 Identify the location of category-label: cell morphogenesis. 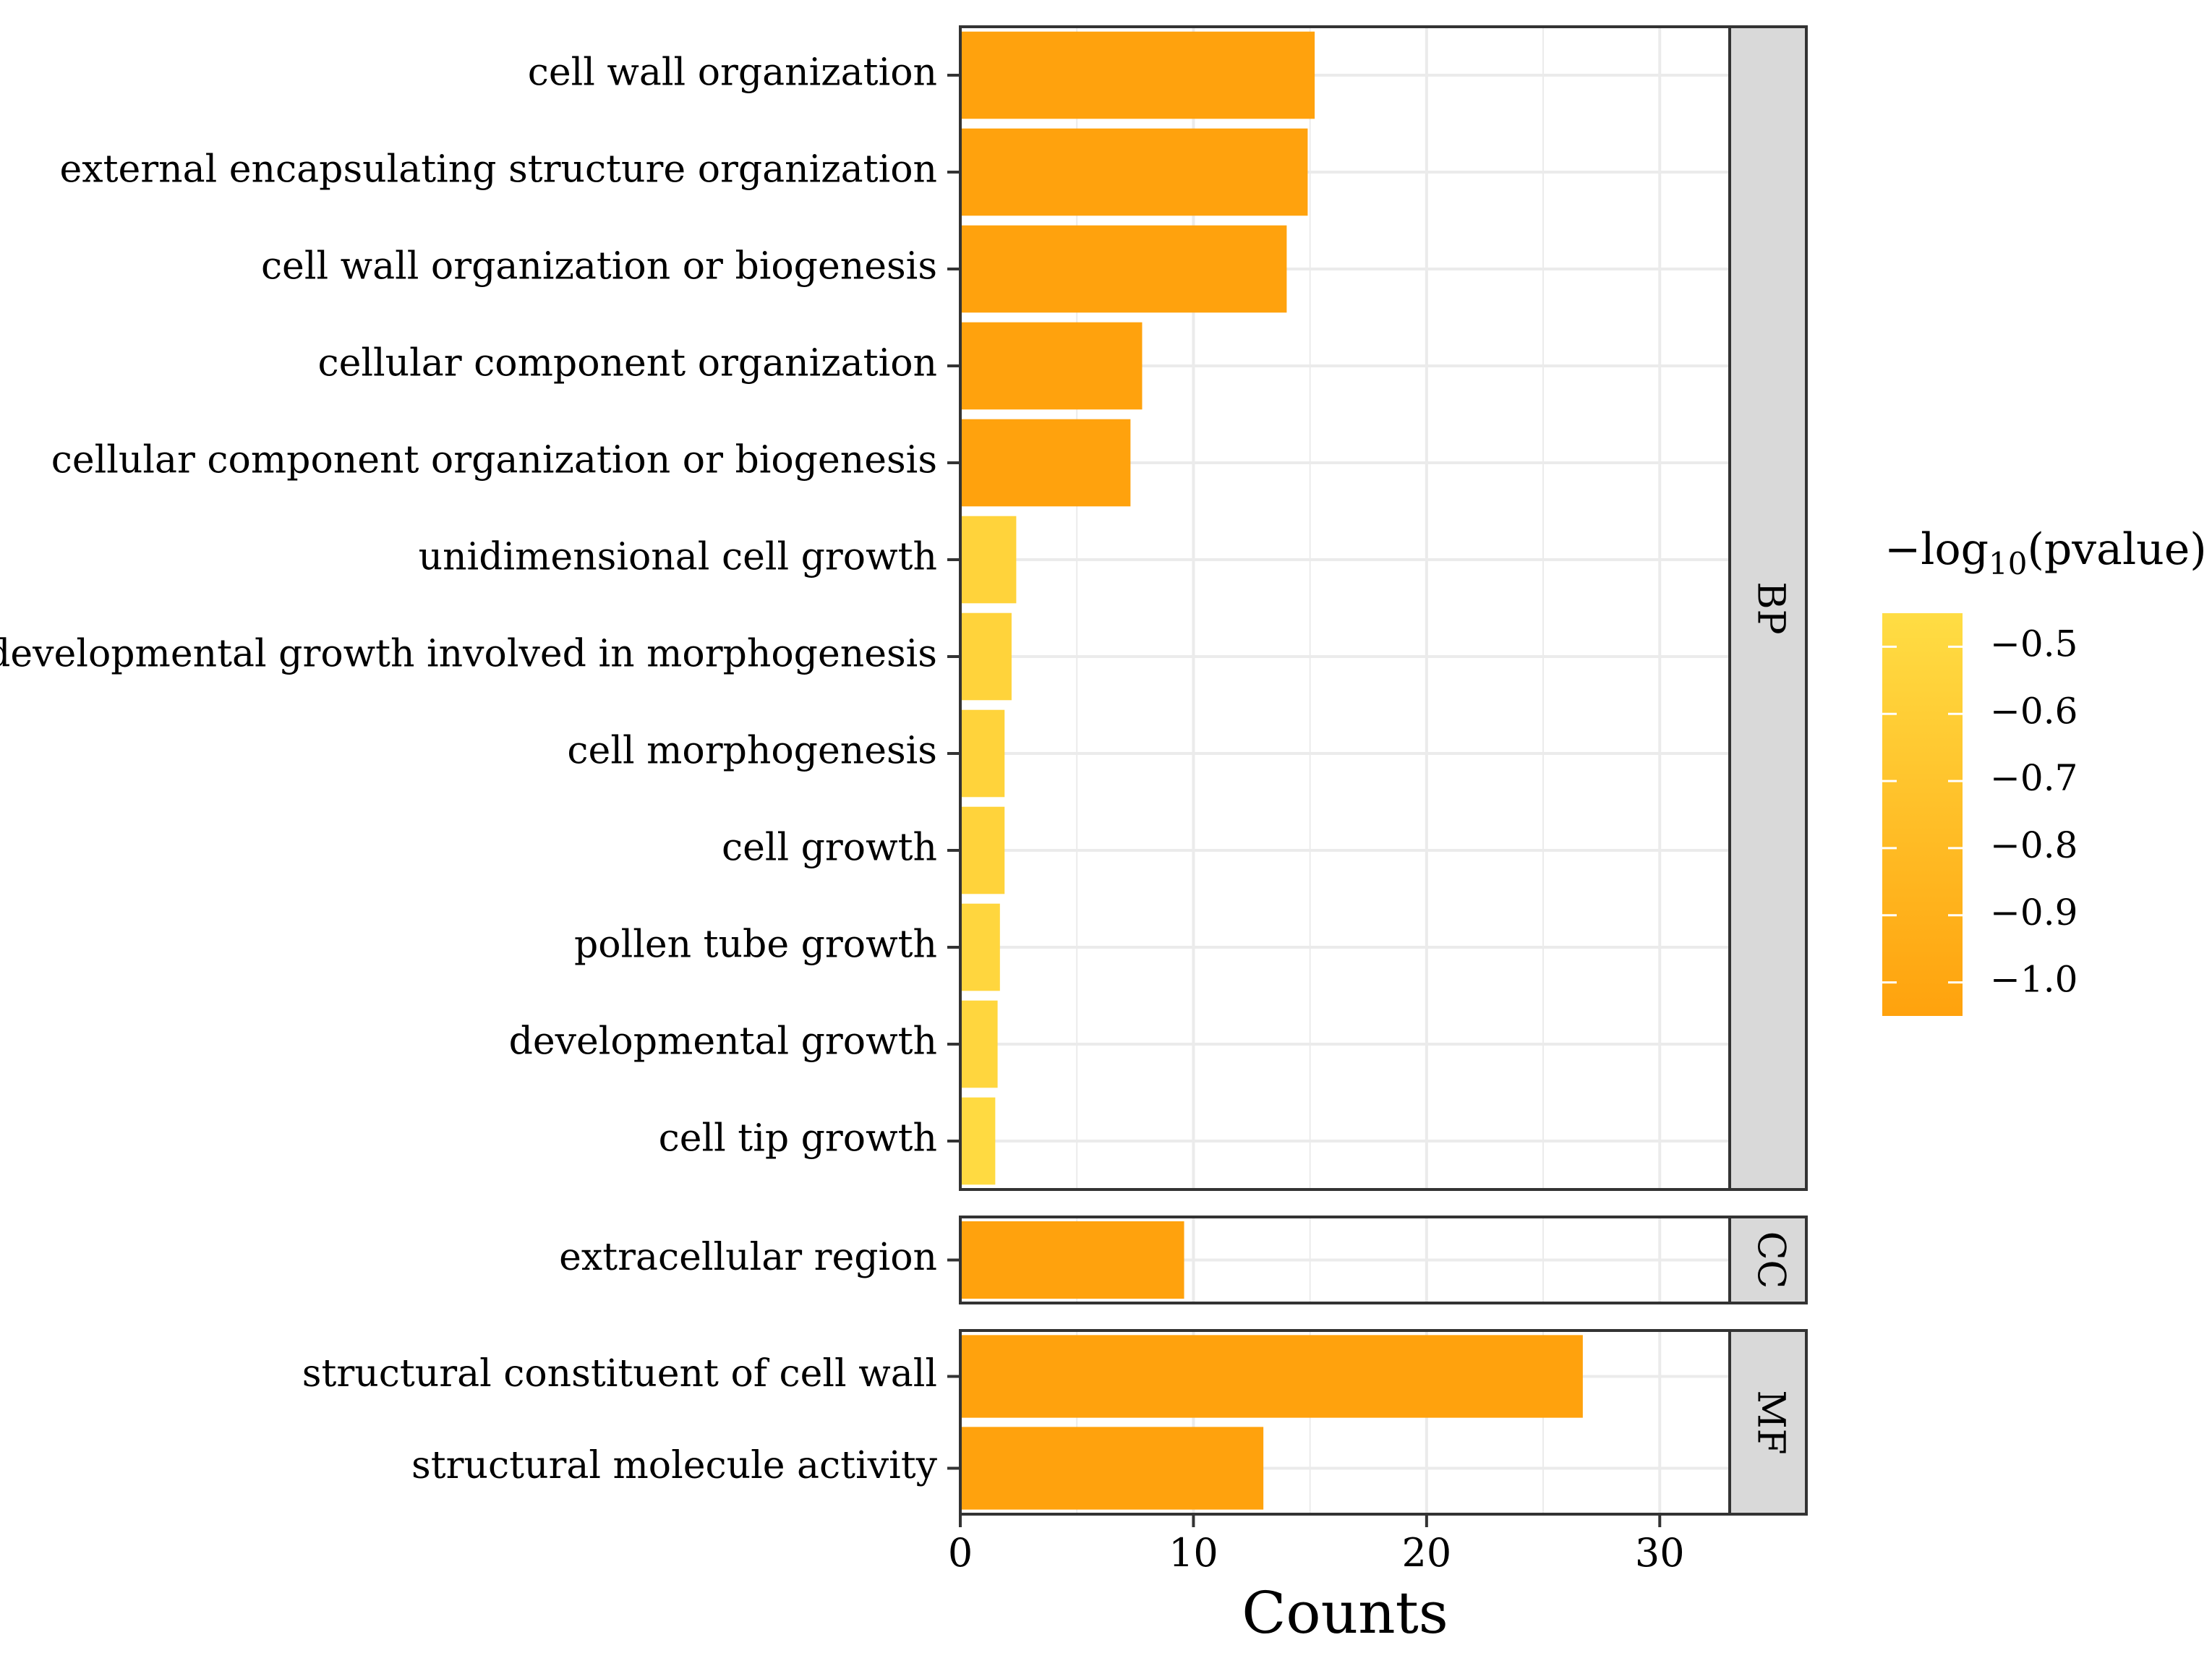
(752, 752).